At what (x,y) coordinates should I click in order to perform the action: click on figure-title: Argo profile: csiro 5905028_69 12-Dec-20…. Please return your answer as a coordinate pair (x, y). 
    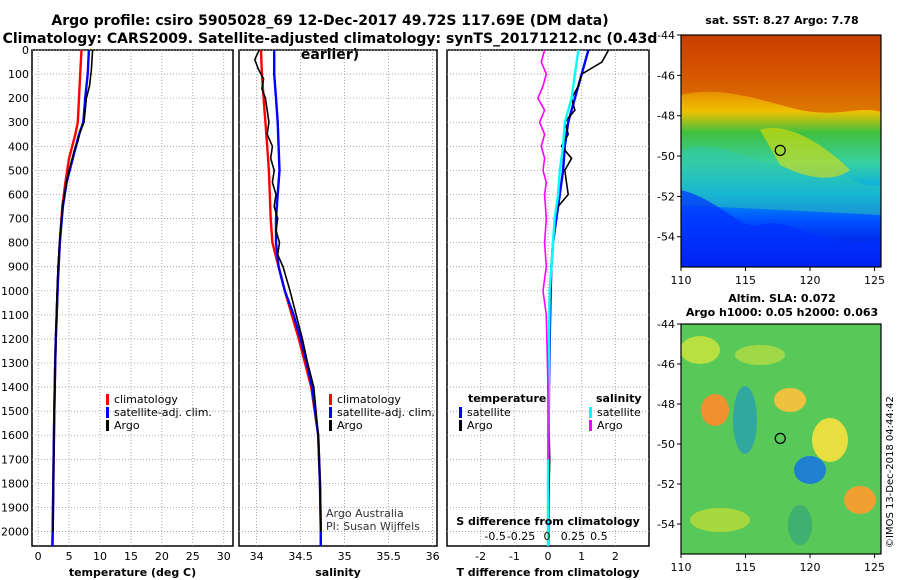
    Looking at the image, I should click on (330, 21).